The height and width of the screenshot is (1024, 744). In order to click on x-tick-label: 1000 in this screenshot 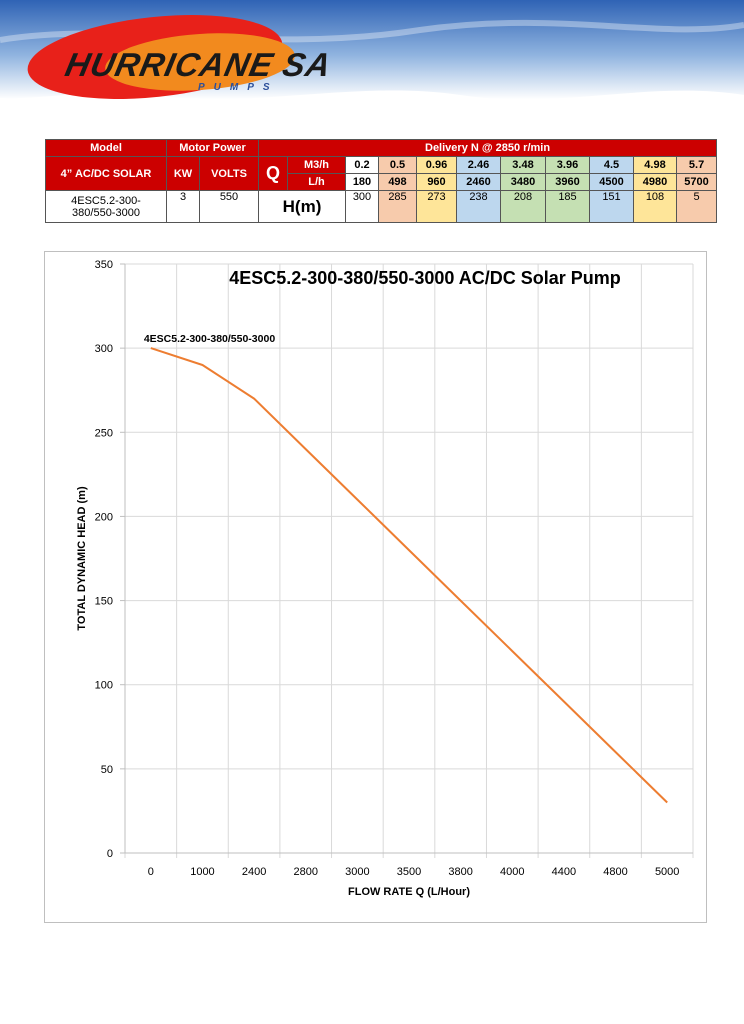, I will do `click(202, 872)`.